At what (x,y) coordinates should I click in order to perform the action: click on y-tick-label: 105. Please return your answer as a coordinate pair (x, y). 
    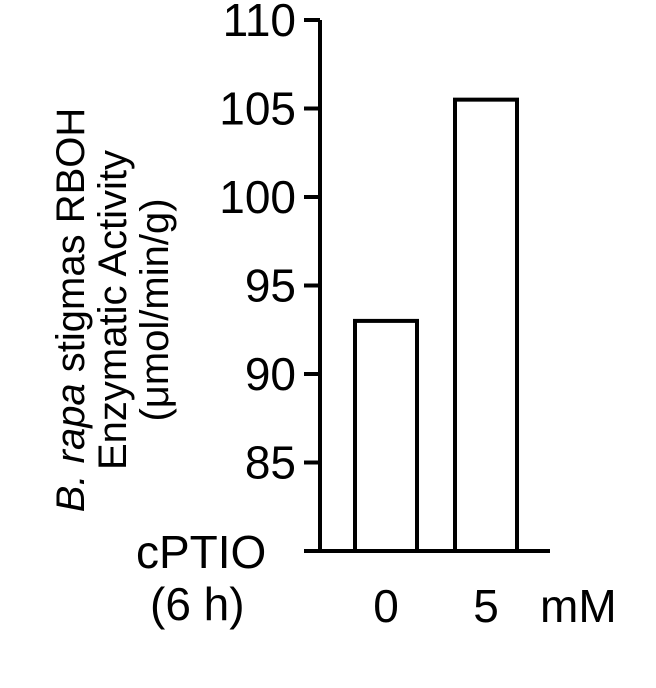
    Looking at the image, I should click on (257, 109).